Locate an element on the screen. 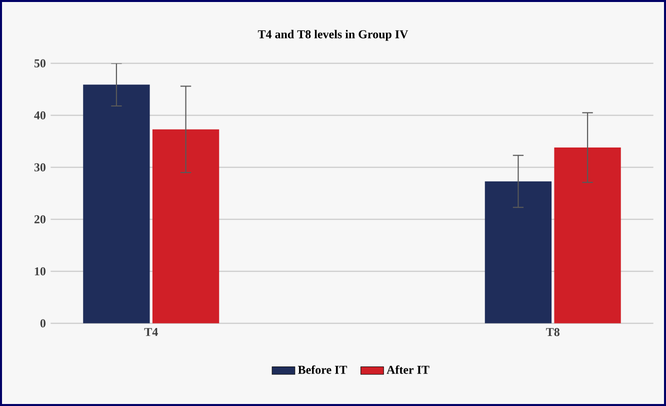 Image resolution: width=666 pixels, height=406 pixels. y-tick-label: 20 is located at coordinates (40, 219).